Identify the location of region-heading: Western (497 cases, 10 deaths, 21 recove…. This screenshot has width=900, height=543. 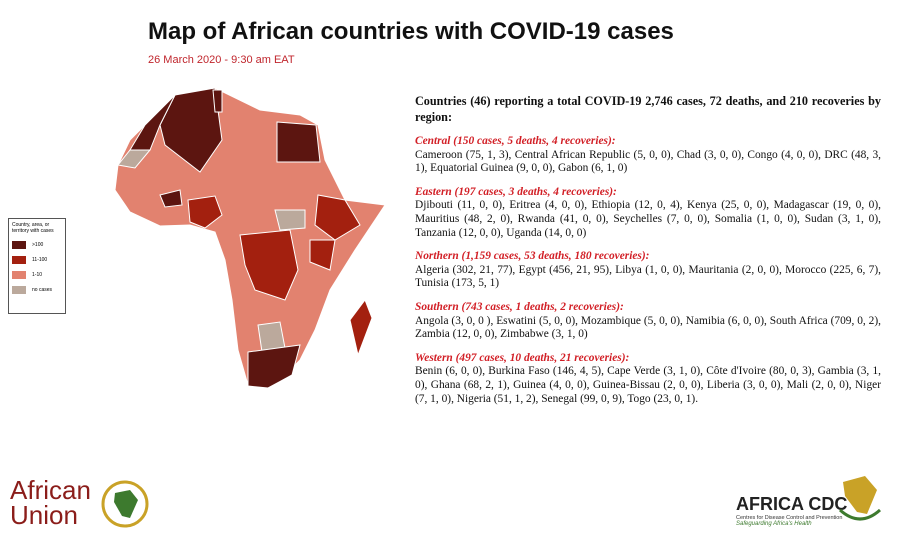
(522, 357).